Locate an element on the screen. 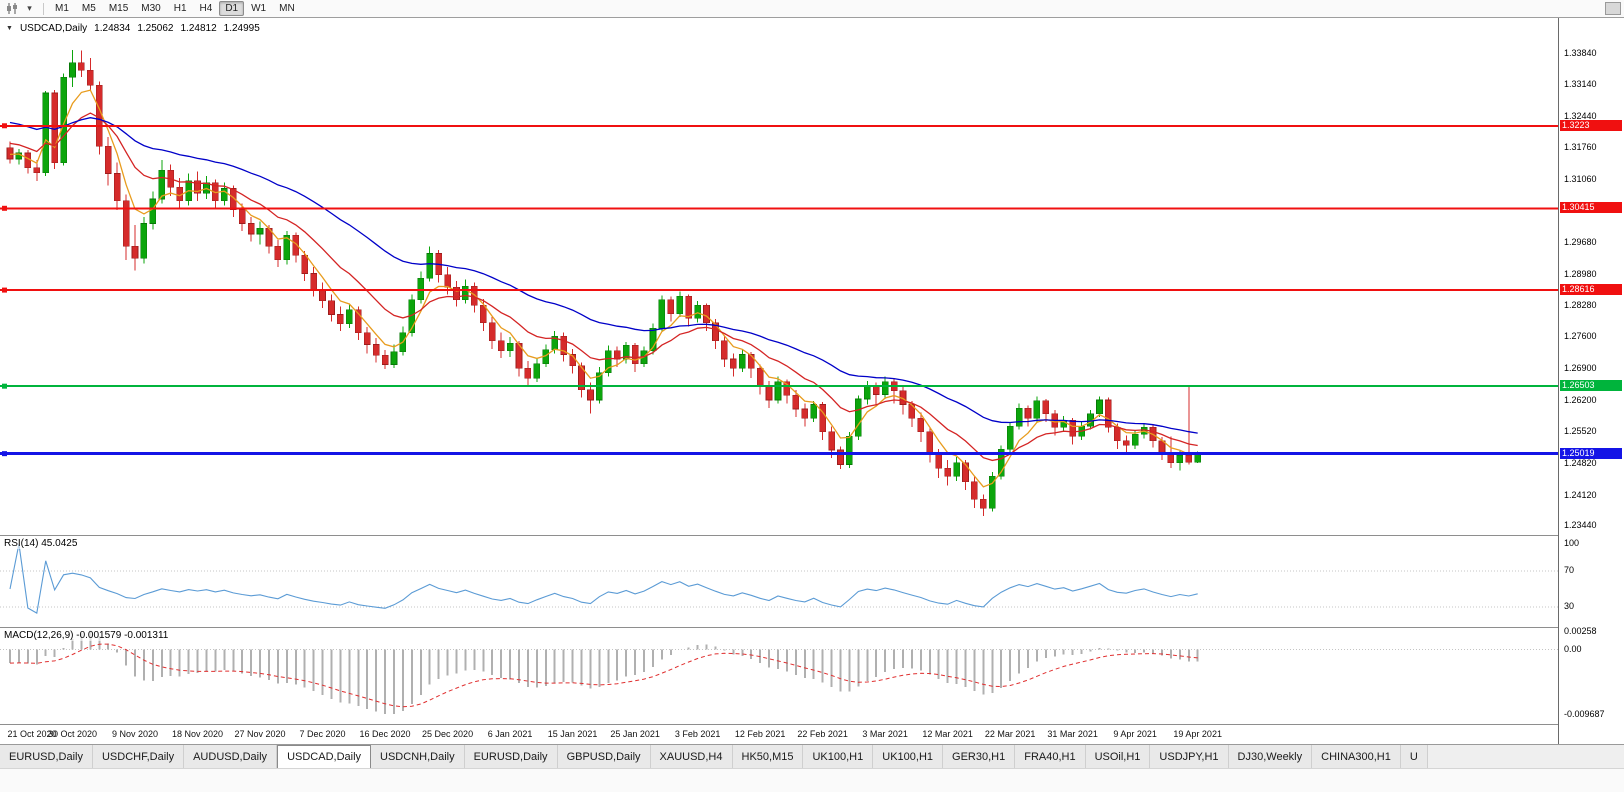 This screenshot has width=1624, height=792. date-axis-label: 3 Feb 2021 is located at coordinates (697, 734).